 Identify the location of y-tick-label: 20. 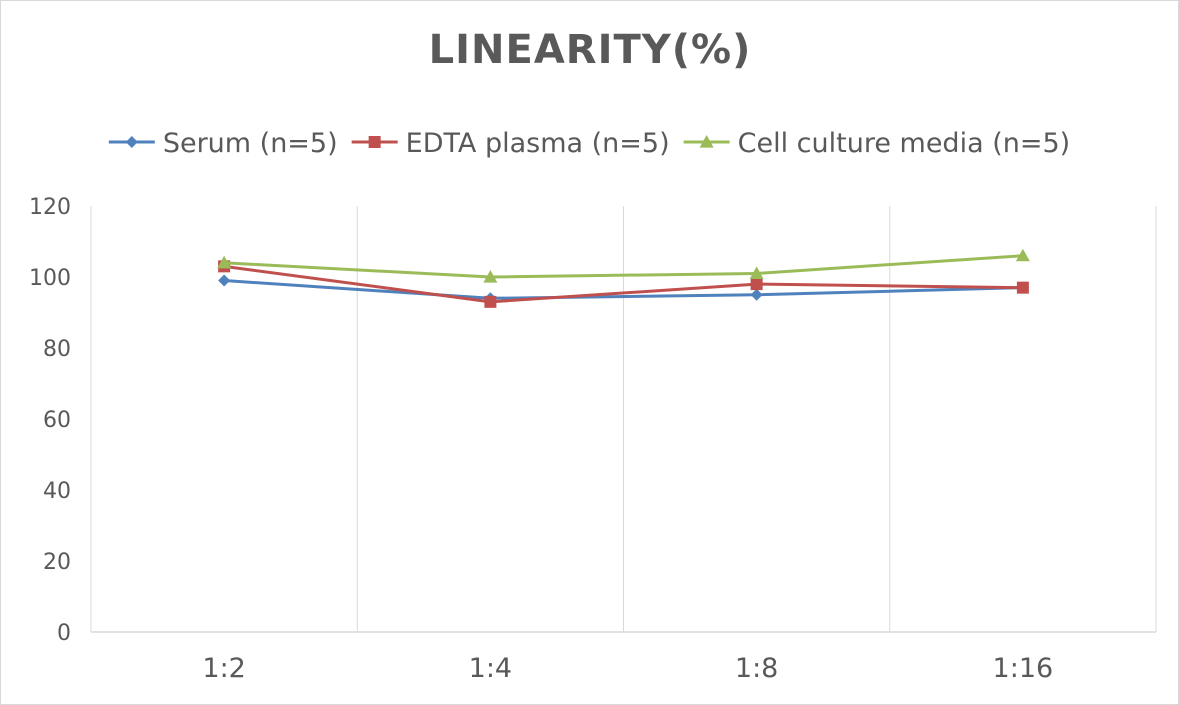
(57, 562).